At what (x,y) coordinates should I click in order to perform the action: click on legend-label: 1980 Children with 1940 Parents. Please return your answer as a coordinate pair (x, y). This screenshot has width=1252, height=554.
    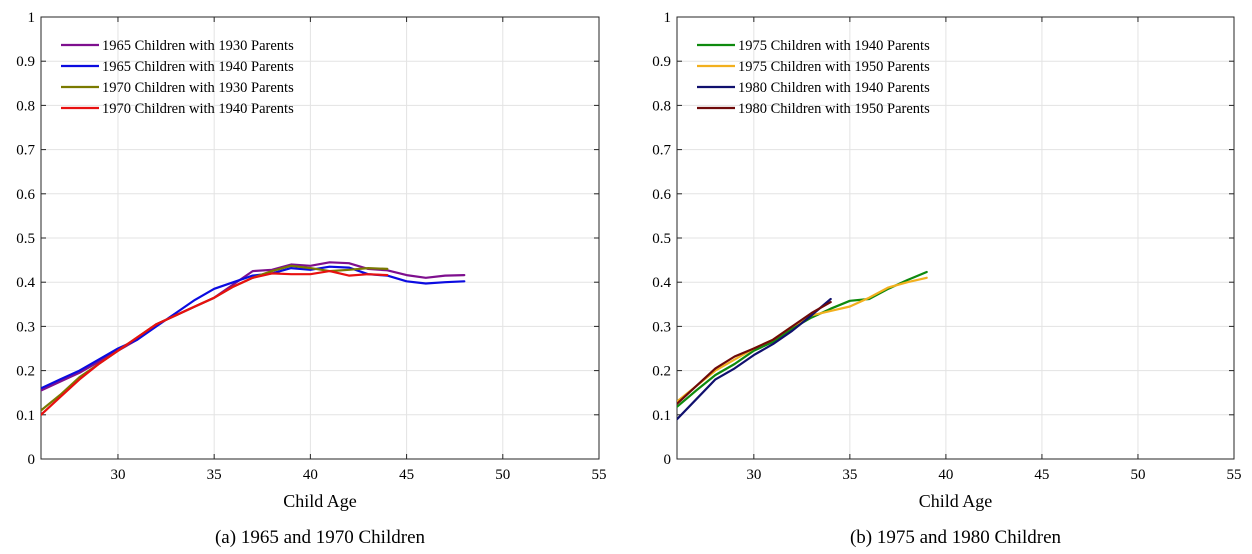
    Looking at the image, I should click on (834, 88).